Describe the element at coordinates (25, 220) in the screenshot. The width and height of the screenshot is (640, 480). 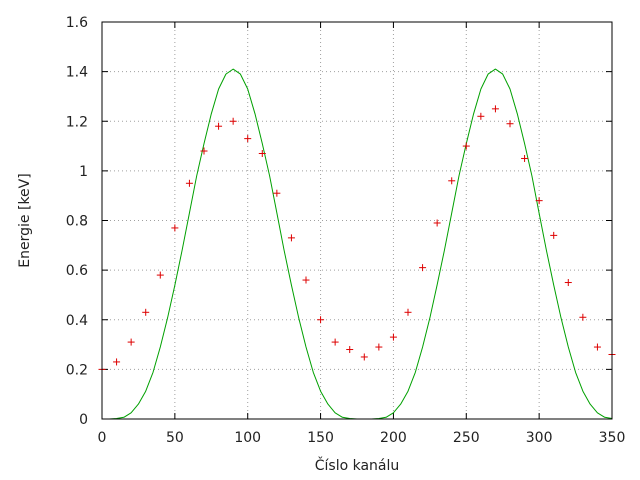
I see `y-axis-label: Energie [keV]` at that location.